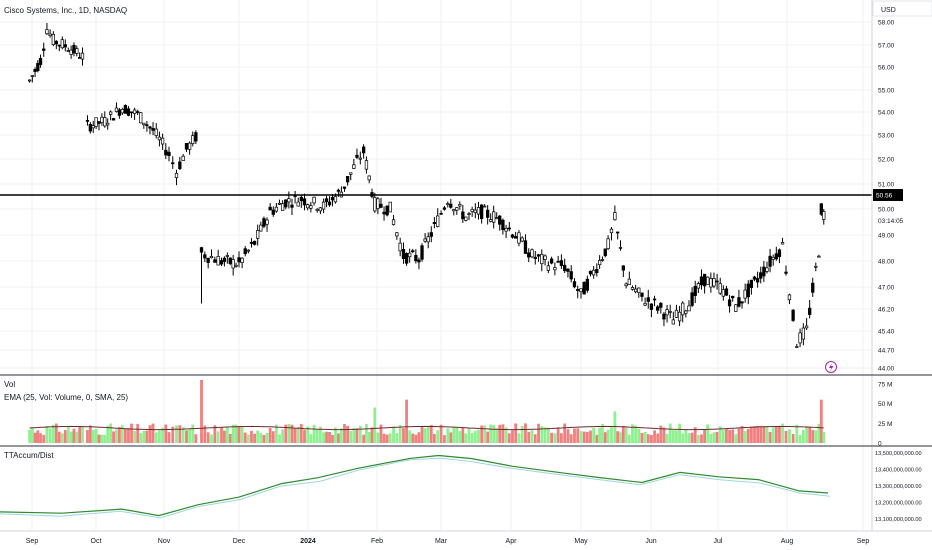  I want to click on time-tick-label: May, so click(581, 541).